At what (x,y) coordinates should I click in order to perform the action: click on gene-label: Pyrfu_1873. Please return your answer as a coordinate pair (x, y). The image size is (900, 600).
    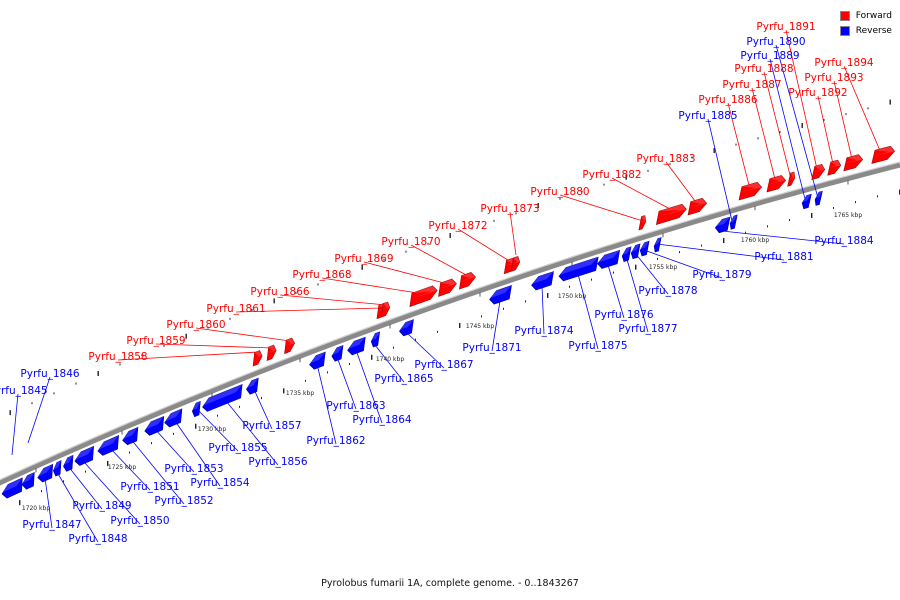
    Looking at the image, I should click on (509, 209).